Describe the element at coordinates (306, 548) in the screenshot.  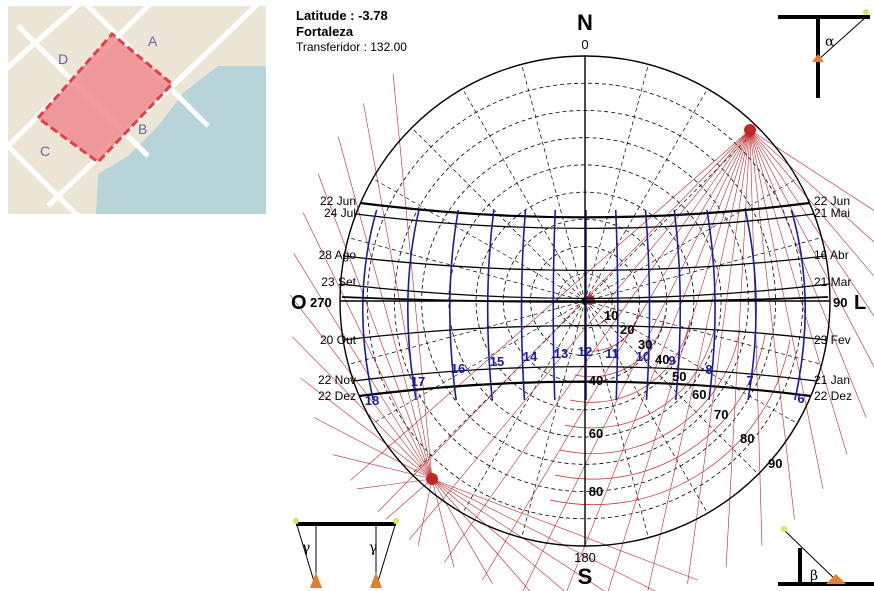
I see `gamma-symbol-left: γ` at that location.